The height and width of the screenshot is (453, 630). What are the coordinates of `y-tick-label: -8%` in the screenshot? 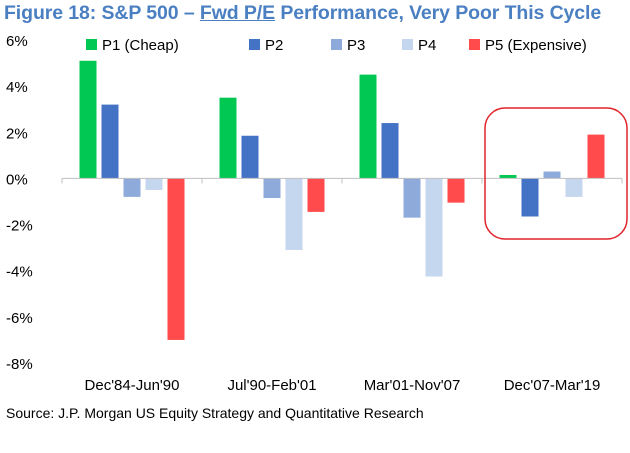 It's located at (19, 364).